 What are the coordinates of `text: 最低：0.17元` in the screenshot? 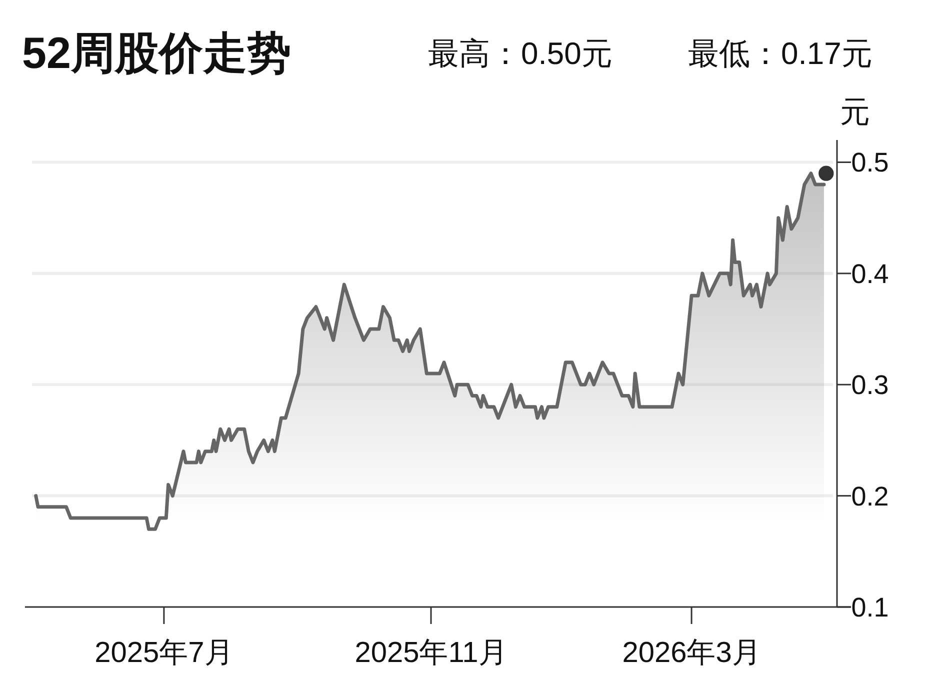 It's located at (780, 53).